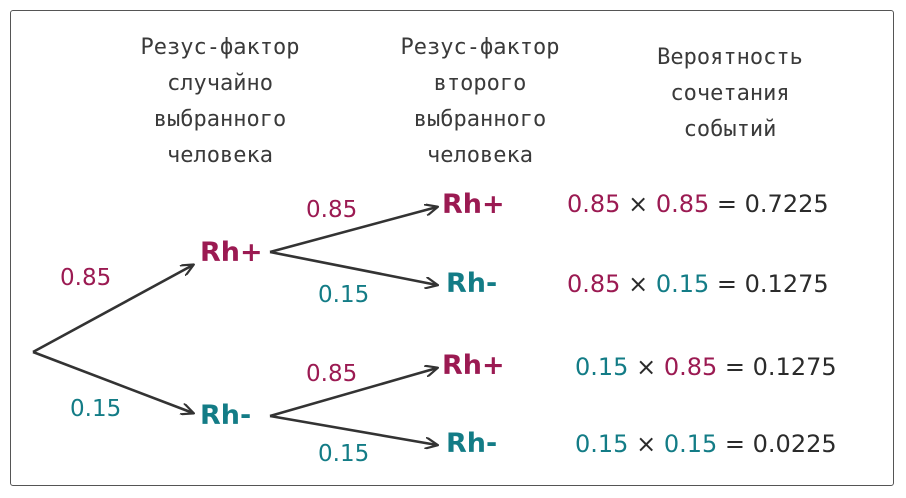 This screenshot has width=906, height=498. What do you see at coordinates (480, 102) in the screenshot?
I see `header-second-person: Резус-фактор второго выбранного человека` at bounding box center [480, 102].